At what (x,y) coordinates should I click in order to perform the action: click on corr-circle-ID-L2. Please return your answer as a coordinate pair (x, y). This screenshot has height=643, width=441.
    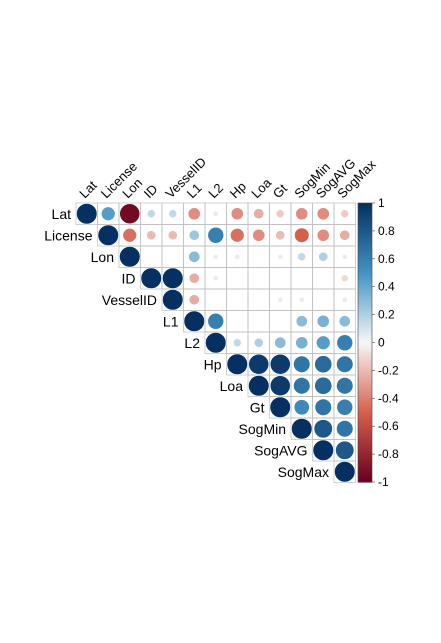
    Looking at the image, I should click on (216, 278).